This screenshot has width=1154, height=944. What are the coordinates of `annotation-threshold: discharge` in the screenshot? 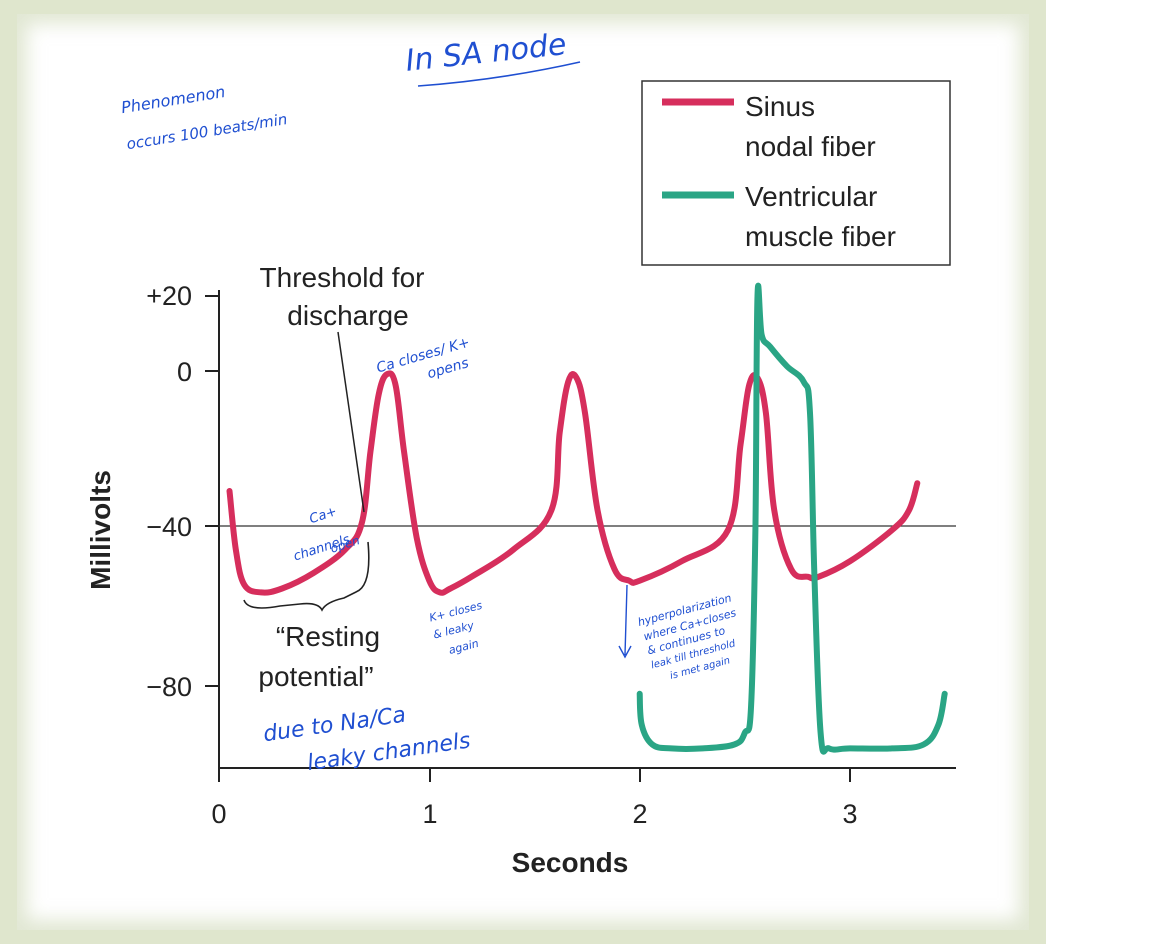 It's located at (347, 315).